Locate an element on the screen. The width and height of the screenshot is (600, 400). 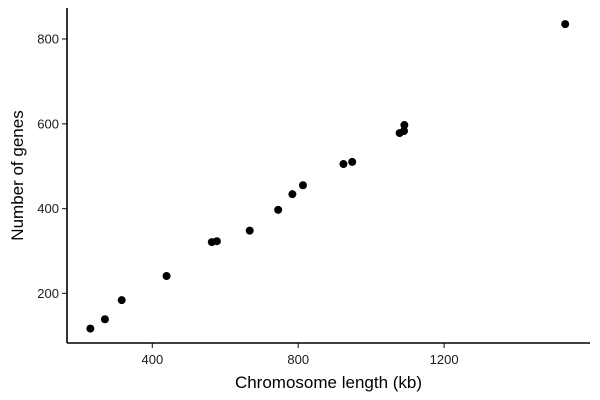
y-tick-label: 800 is located at coordinates (48, 38).